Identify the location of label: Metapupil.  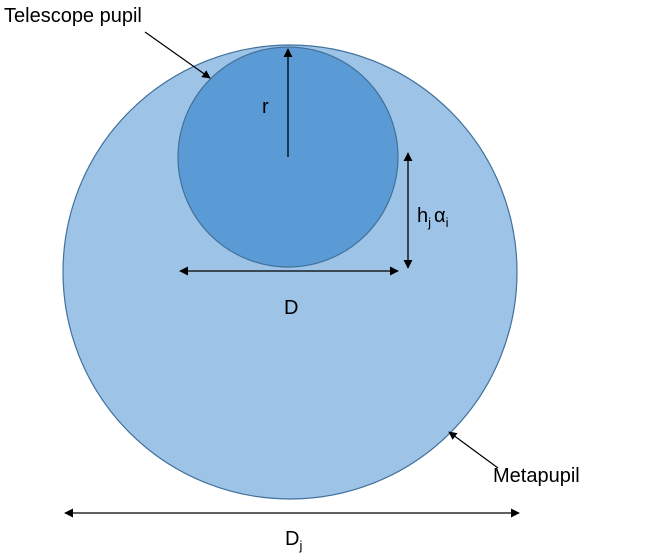
(536, 476).